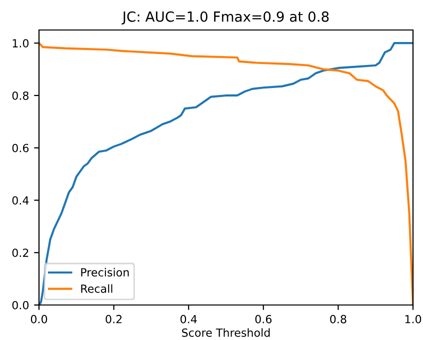 The height and width of the screenshot is (340, 423). Describe the element at coordinates (20, 305) in the screenshot. I see `y-tick-label: 0.0` at that location.